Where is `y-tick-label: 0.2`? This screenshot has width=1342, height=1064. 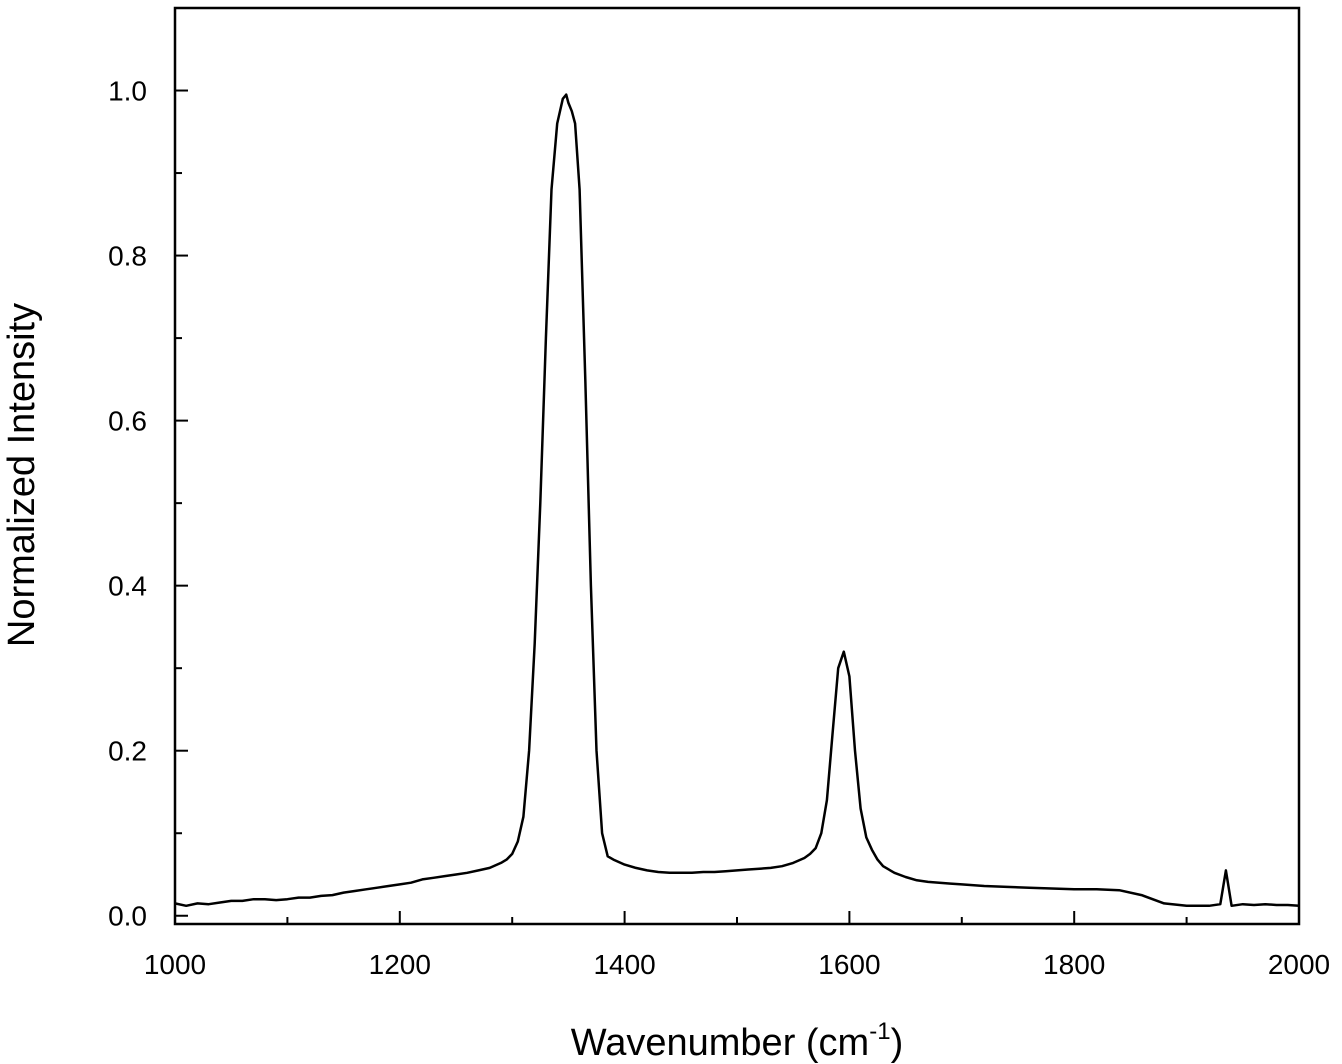 y-tick-label: 0.2 is located at coordinates (127, 751).